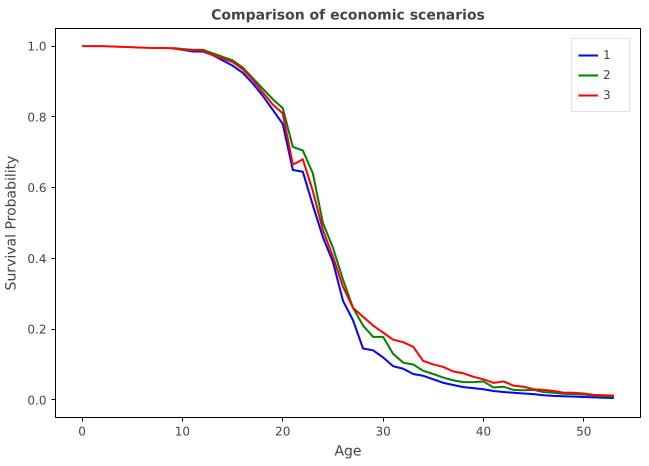  I want to click on legend-label: 1, so click(607, 55).